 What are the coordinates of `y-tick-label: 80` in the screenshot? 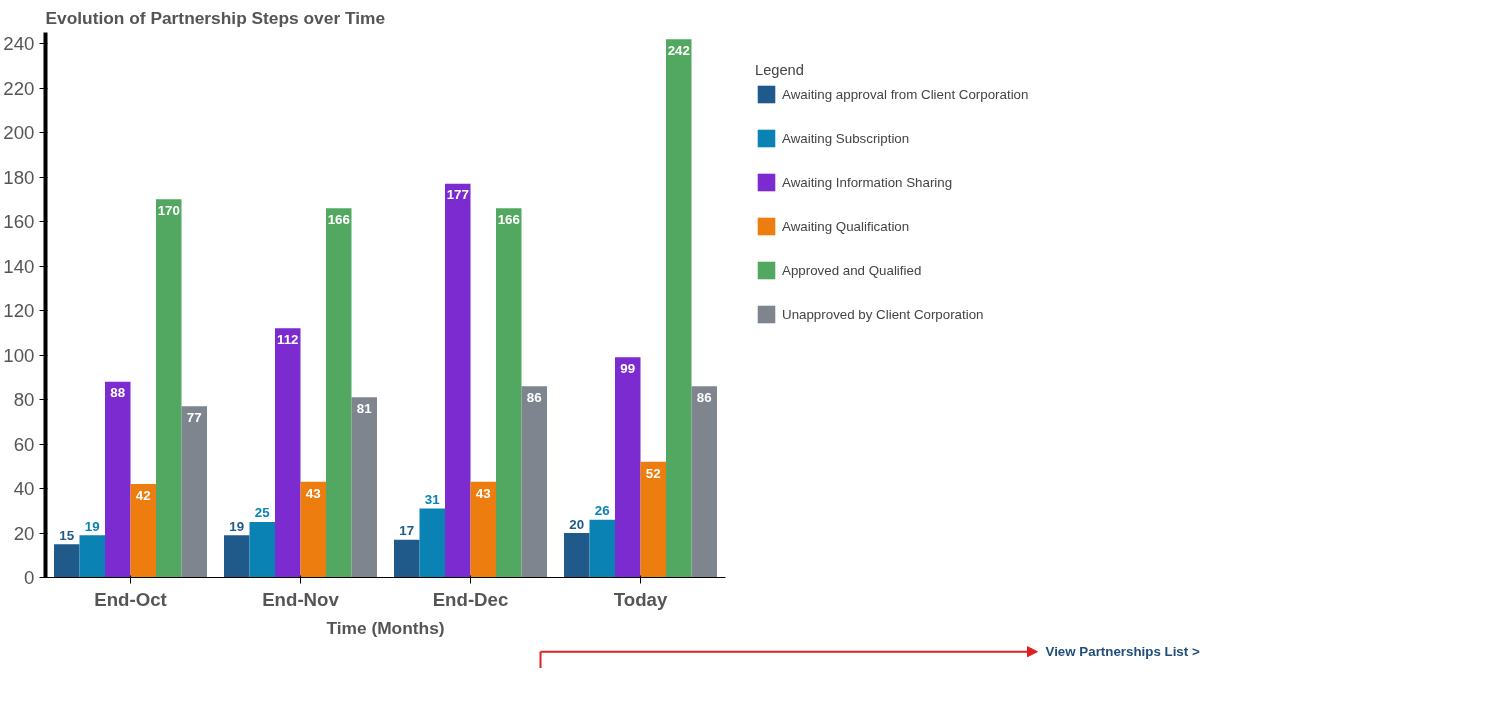 It's located at (24, 400).